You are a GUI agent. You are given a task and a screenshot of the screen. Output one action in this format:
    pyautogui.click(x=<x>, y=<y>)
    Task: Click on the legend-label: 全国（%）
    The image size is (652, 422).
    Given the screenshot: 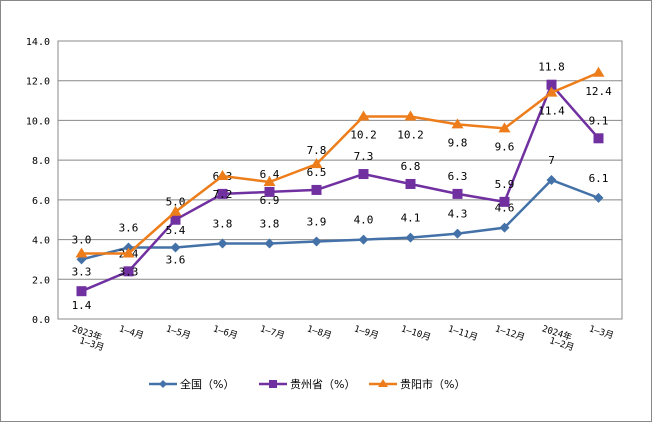 What is the action you would take?
    pyautogui.click(x=207, y=384)
    